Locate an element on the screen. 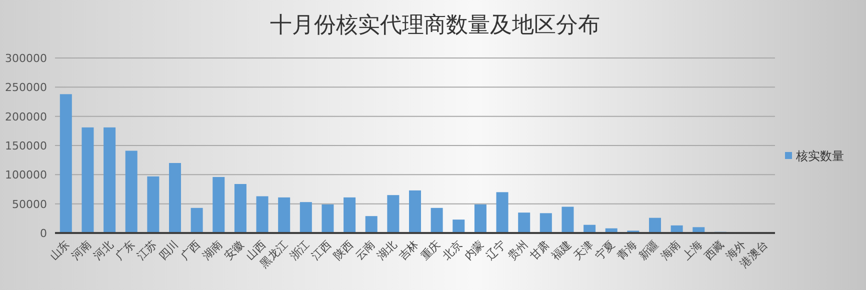  y-tick-label: 50000 is located at coordinates (29, 204).